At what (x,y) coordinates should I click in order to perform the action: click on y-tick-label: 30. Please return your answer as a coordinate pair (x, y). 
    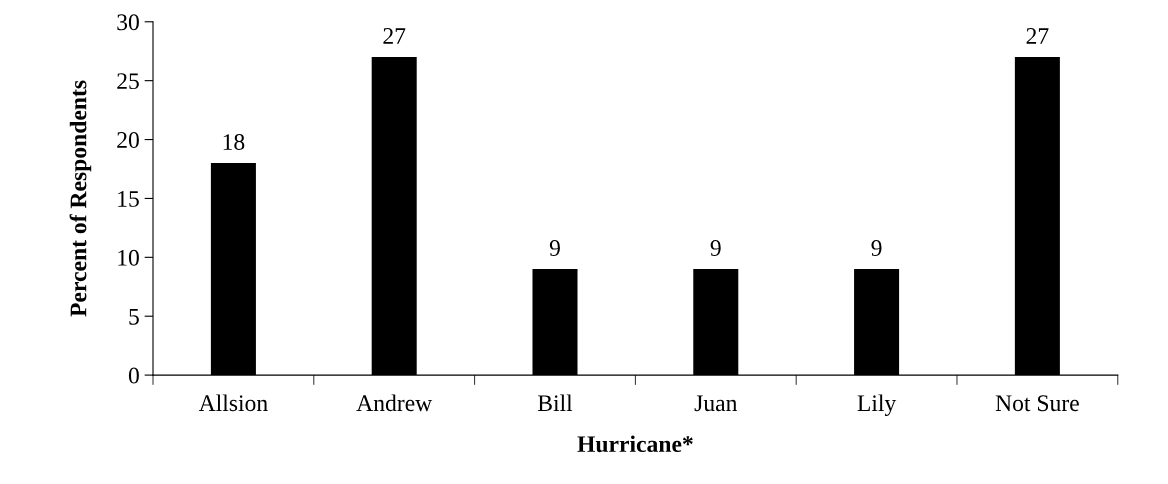
    Looking at the image, I should click on (128, 22).